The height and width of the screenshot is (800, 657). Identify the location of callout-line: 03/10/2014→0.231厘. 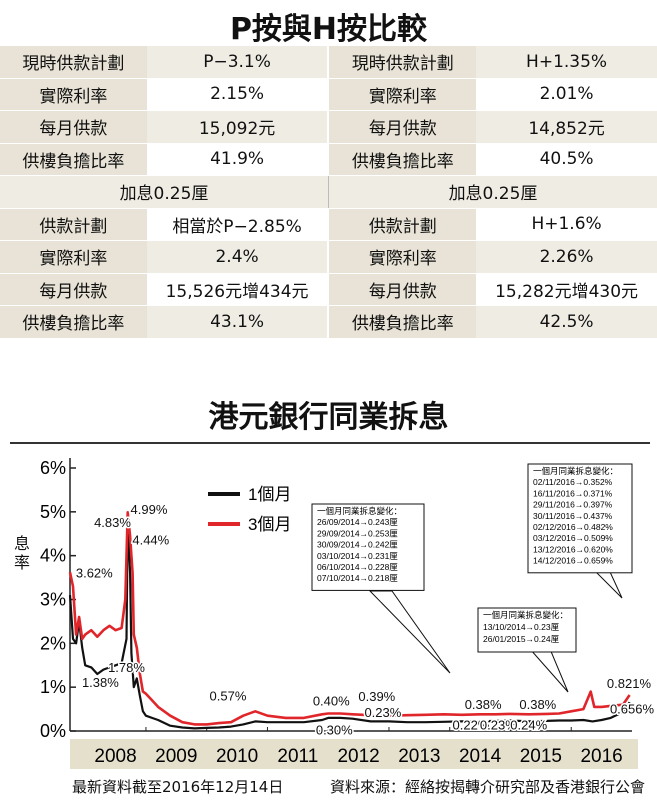
(357, 556).